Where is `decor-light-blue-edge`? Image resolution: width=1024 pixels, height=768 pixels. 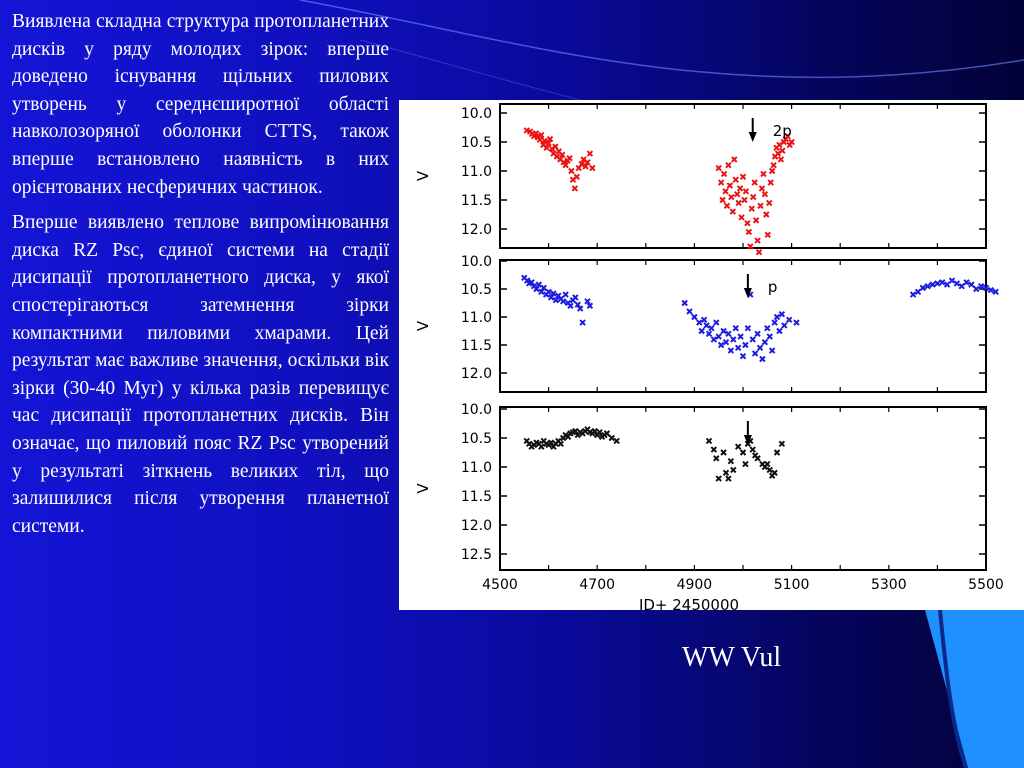 decor-light-blue-edge is located at coordinates (953, 688).